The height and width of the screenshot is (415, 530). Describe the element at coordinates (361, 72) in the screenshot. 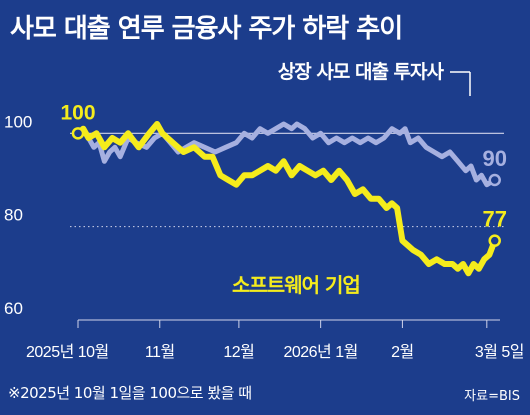

I see `series-annotation-investor: 상장 사모 대출 투자사` at that location.